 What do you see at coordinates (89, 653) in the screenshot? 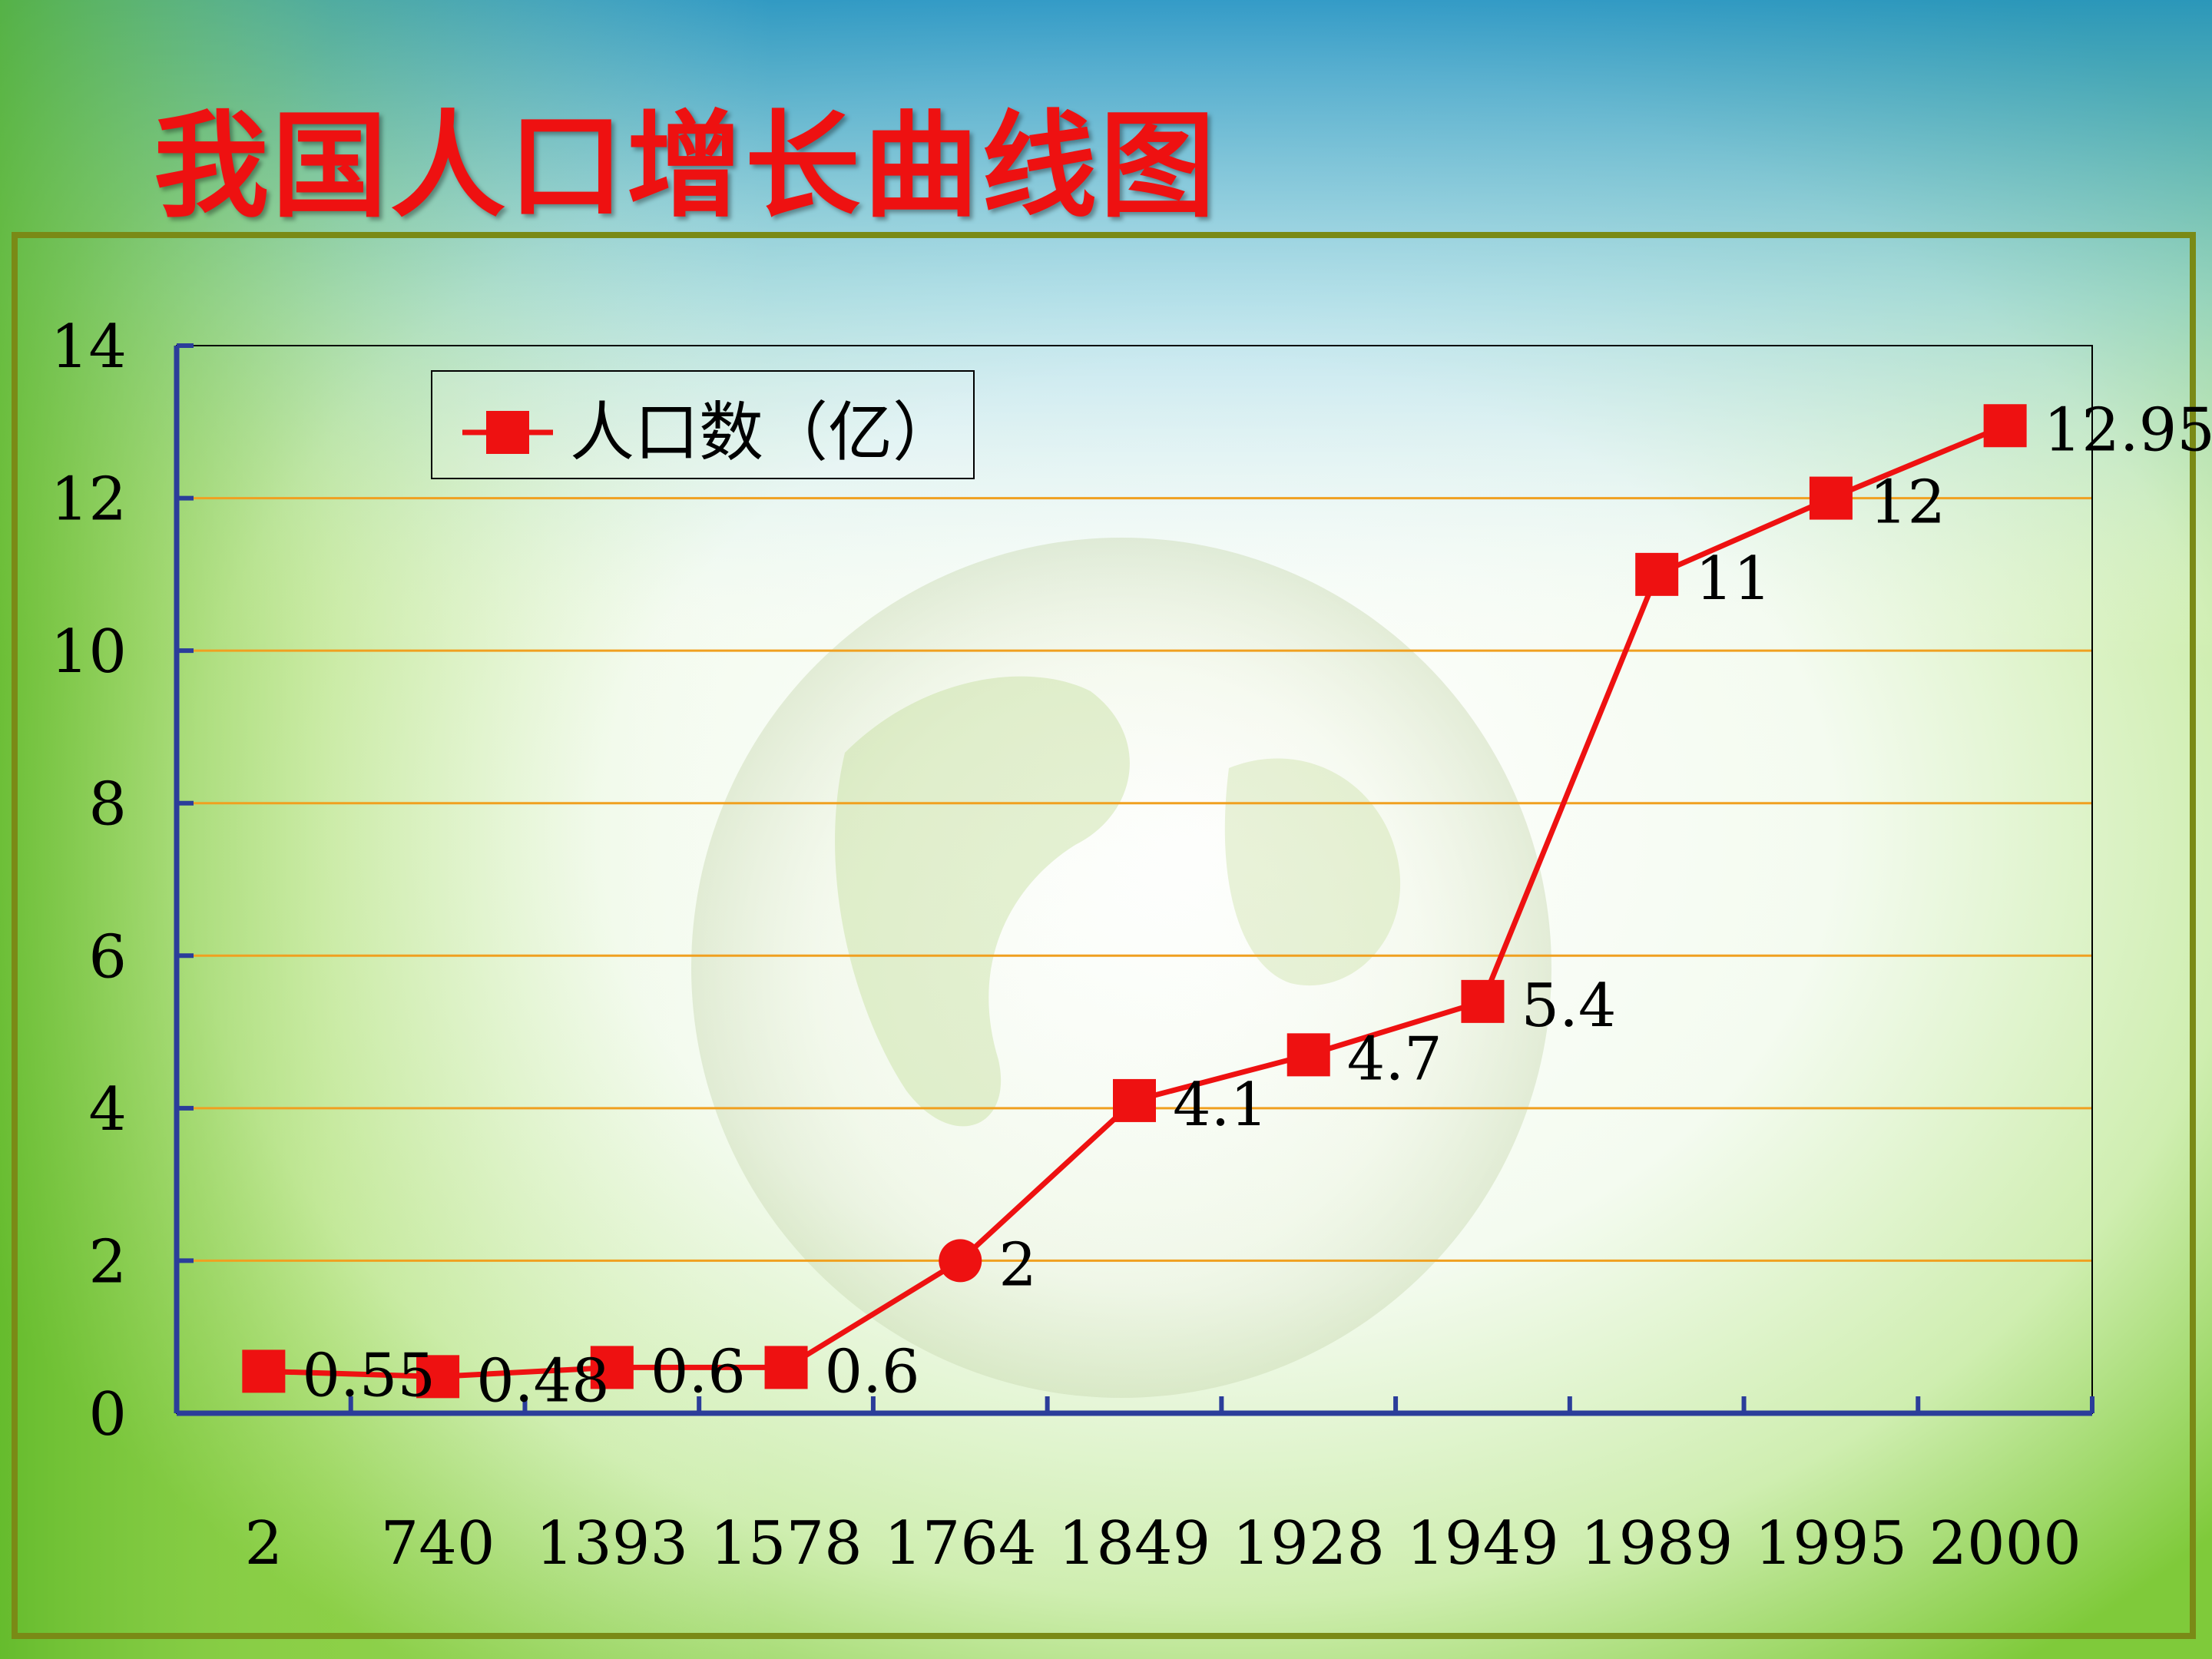
I see `y-tick-label: 10` at bounding box center [89, 653].